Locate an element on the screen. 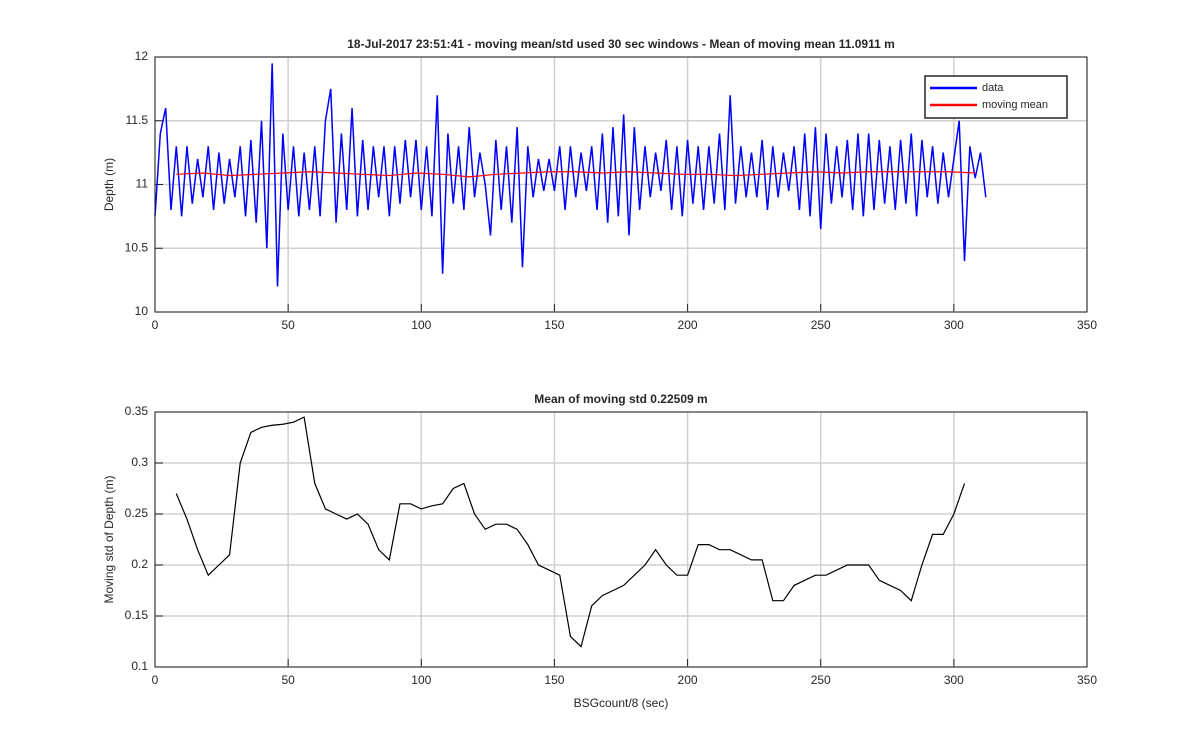  y-tick-label: 12 is located at coordinates (142, 56).